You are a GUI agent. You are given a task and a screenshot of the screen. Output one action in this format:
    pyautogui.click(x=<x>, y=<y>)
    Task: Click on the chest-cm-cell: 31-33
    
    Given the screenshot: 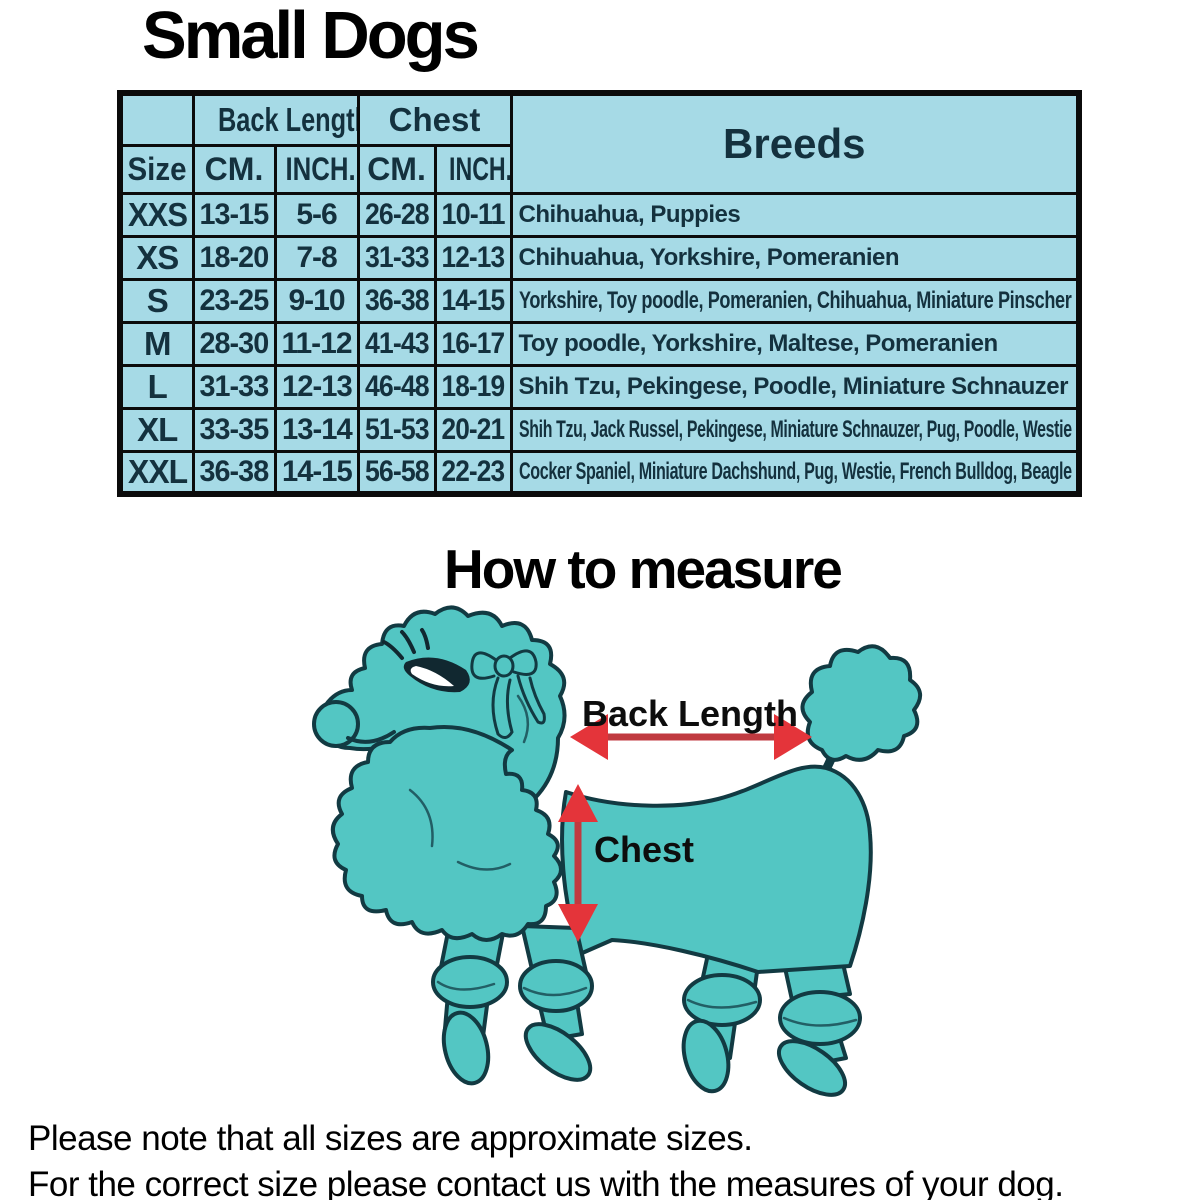 What is the action you would take?
    pyautogui.click(x=396, y=257)
    